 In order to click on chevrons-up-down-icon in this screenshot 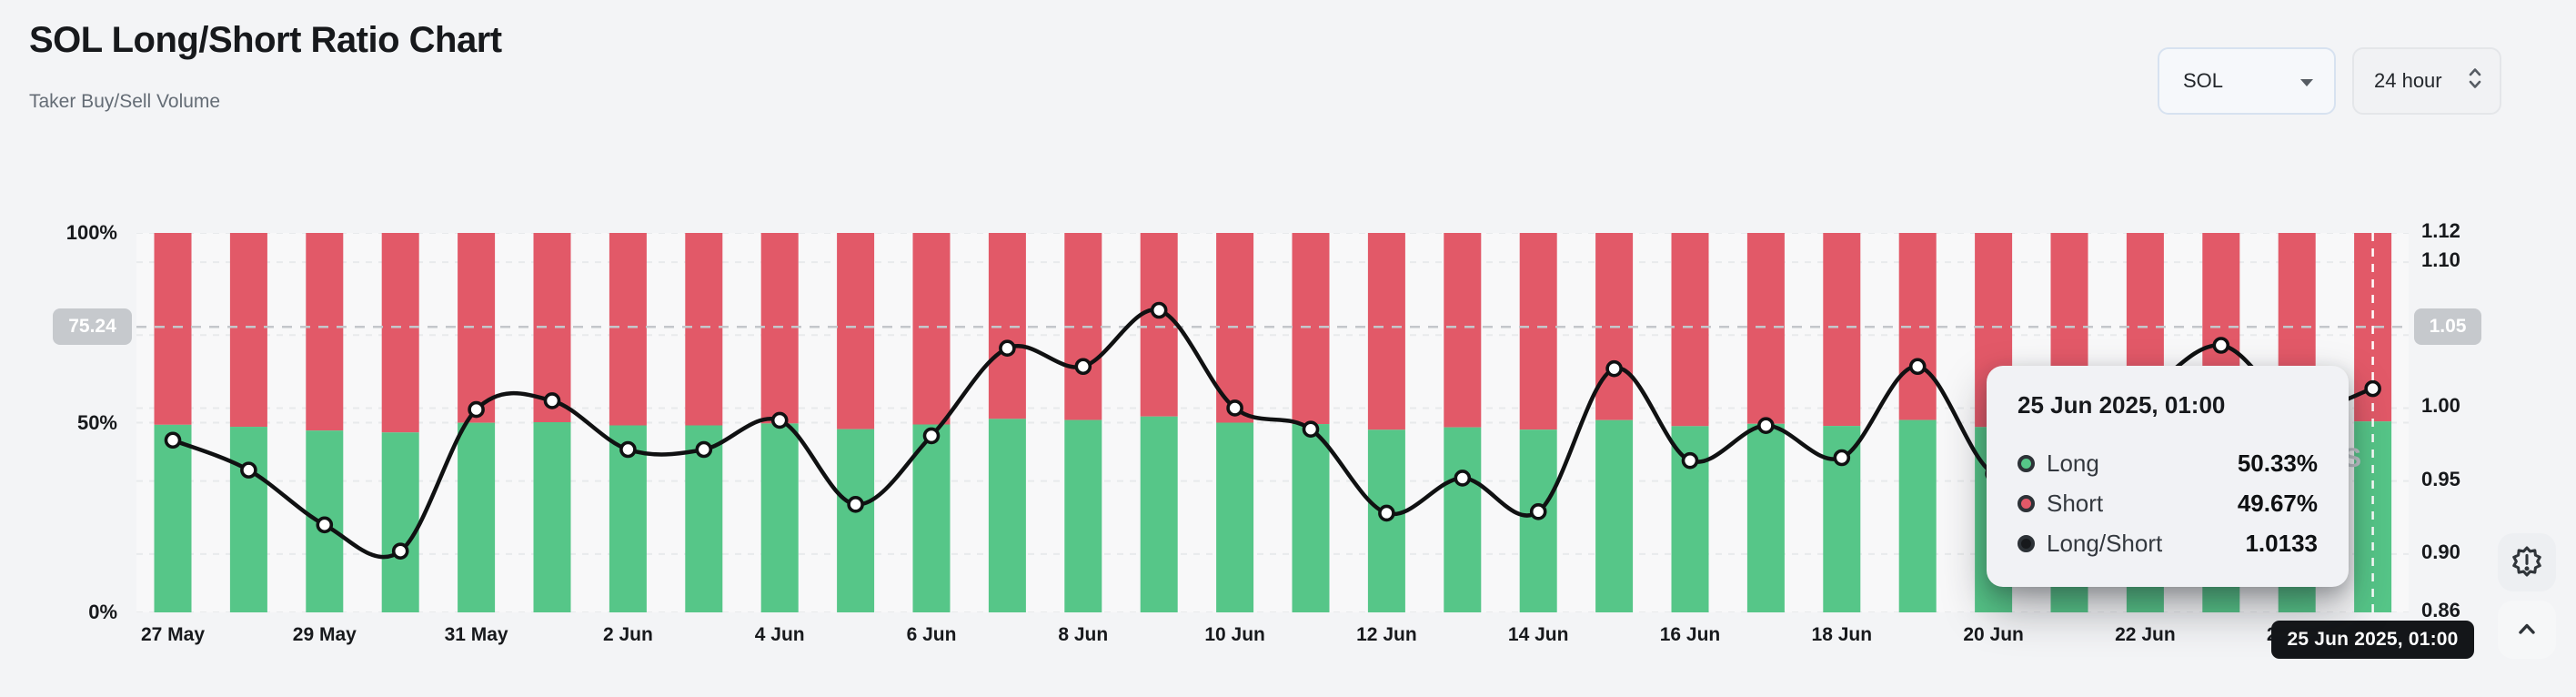, I will do `click(2475, 81)`.